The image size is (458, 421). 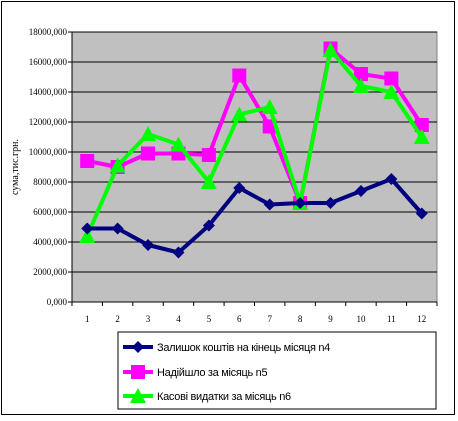 I want to click on x-tick-label: 6, so click(x=239, y=319).